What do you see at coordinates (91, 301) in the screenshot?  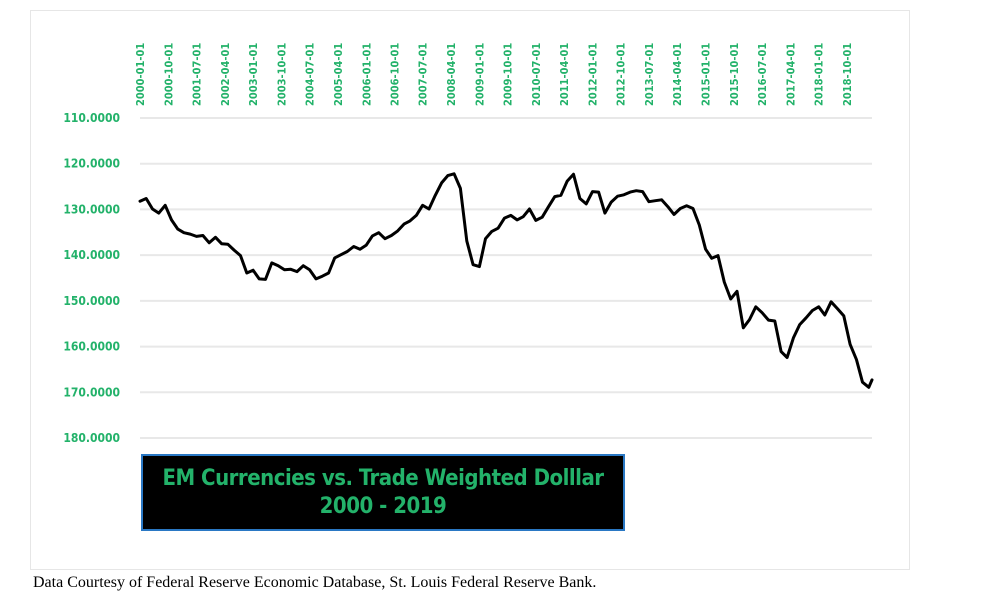 I see `y-tick-label: 150.0000` at bounding box center [91, 301].